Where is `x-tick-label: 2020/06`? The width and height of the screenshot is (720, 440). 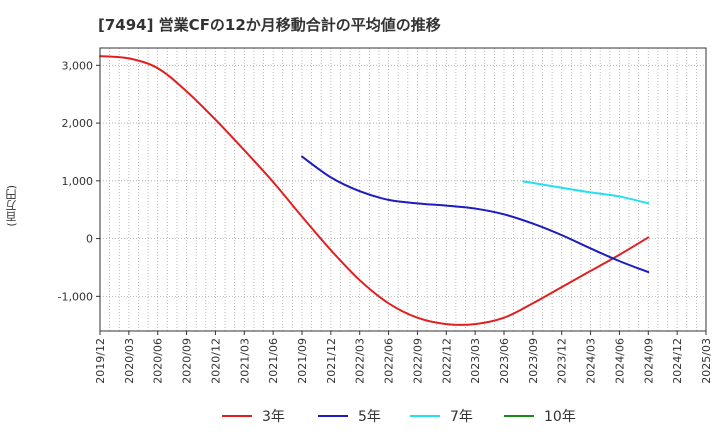
x-tick-label: 2020/06 is located at coordinates (158, 361).